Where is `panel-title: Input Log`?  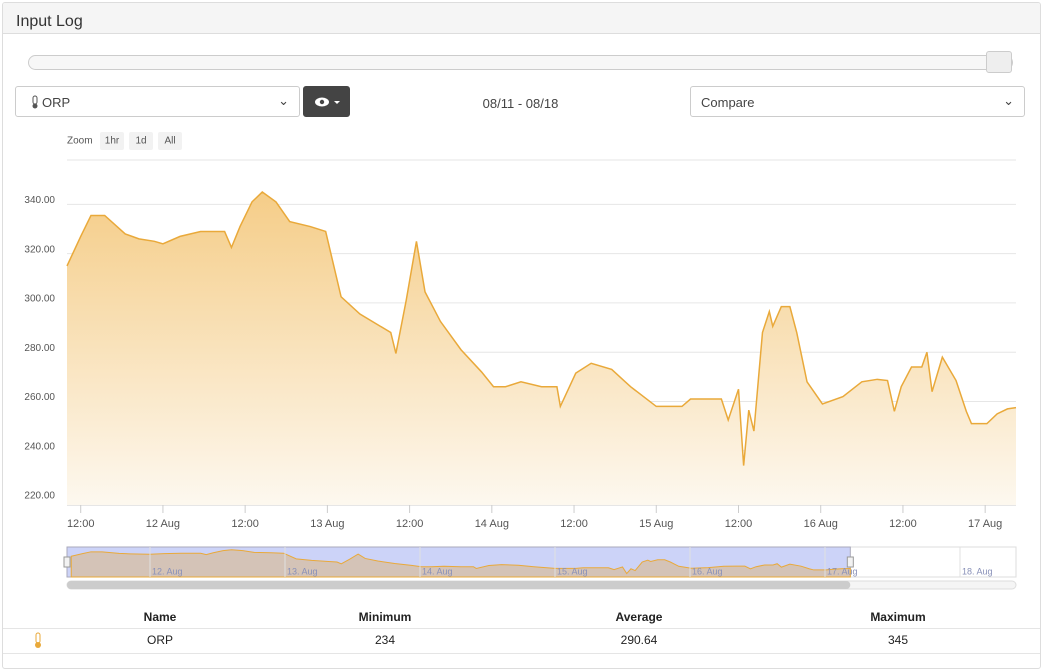 panel-title: Input Log is located at coordinates (521, 18).